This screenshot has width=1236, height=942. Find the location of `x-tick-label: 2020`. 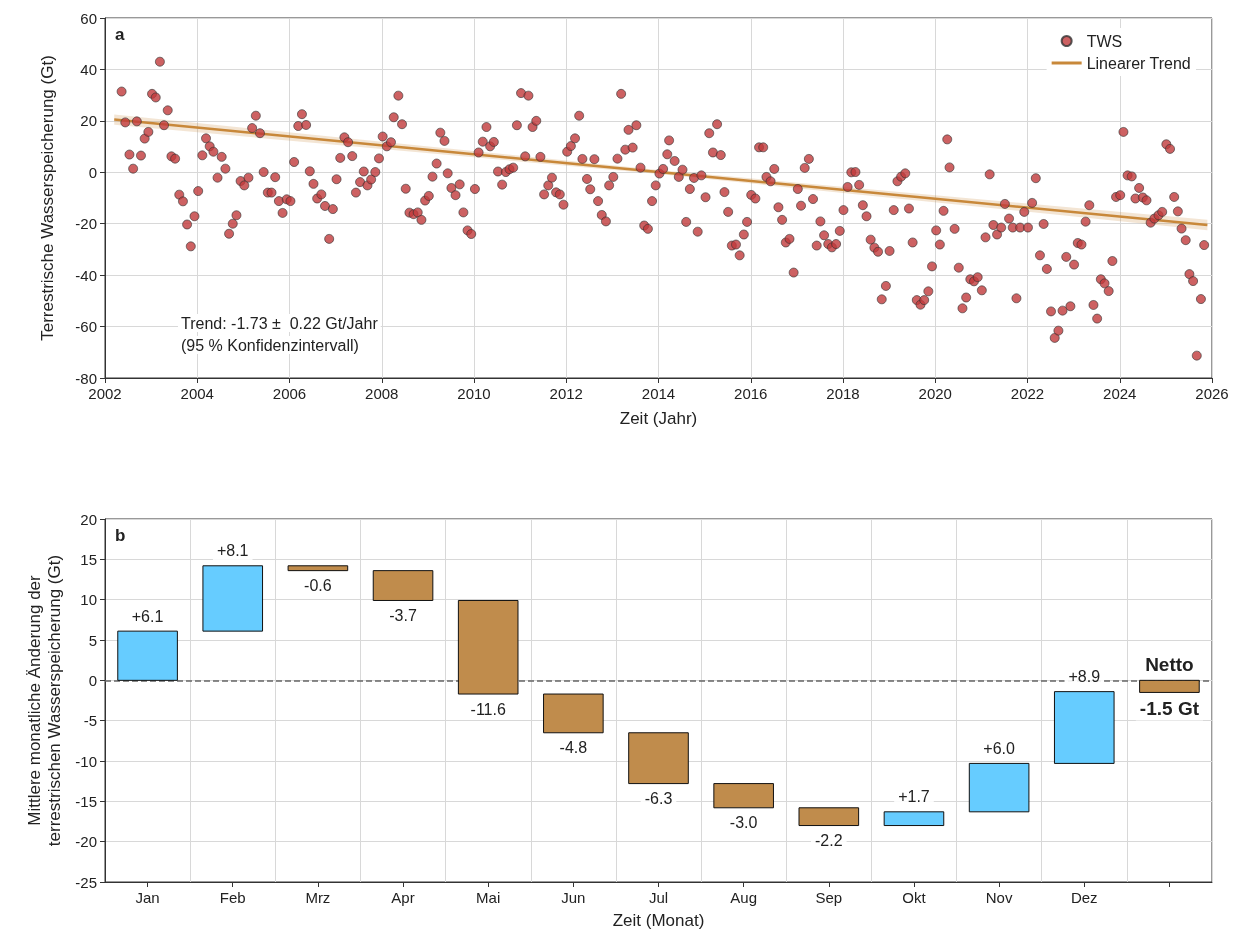

x-tick-label: 2020 is located at coordinates (935, 393).